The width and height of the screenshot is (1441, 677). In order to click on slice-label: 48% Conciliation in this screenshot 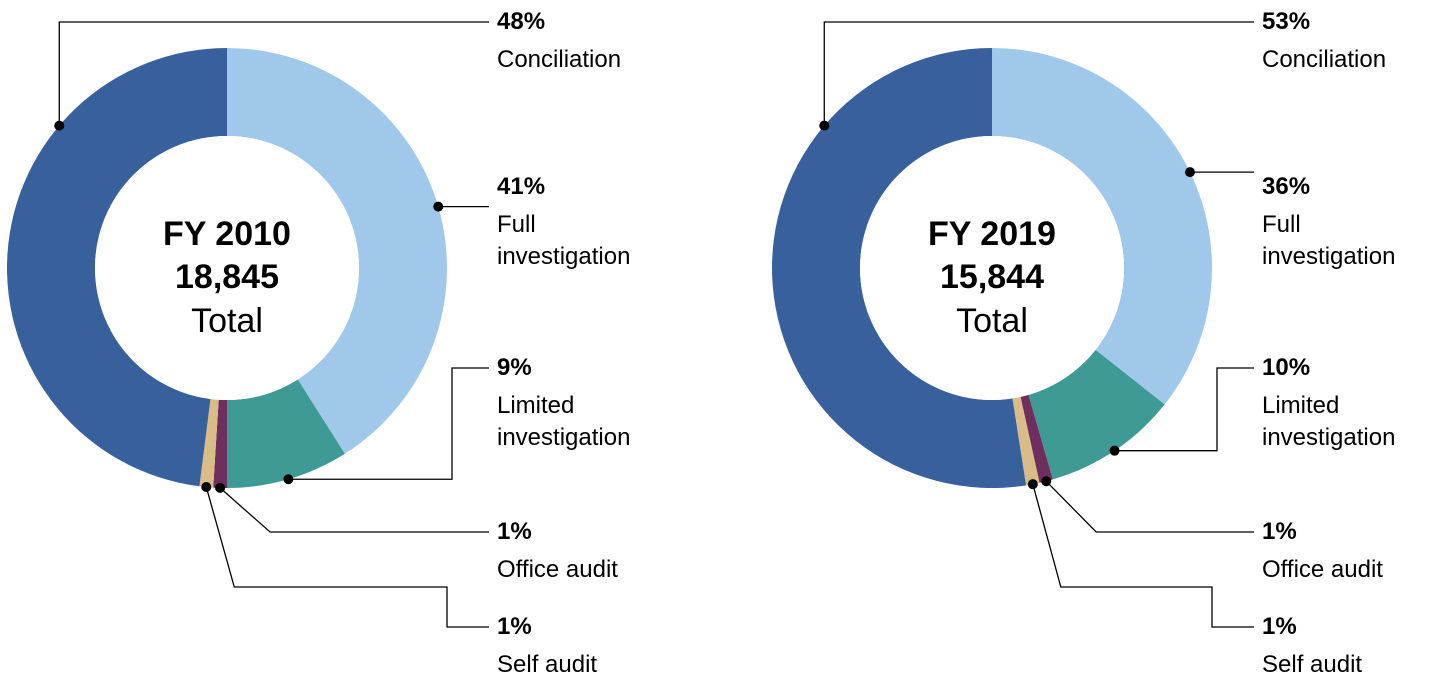, I will do `click(581, 41)`.